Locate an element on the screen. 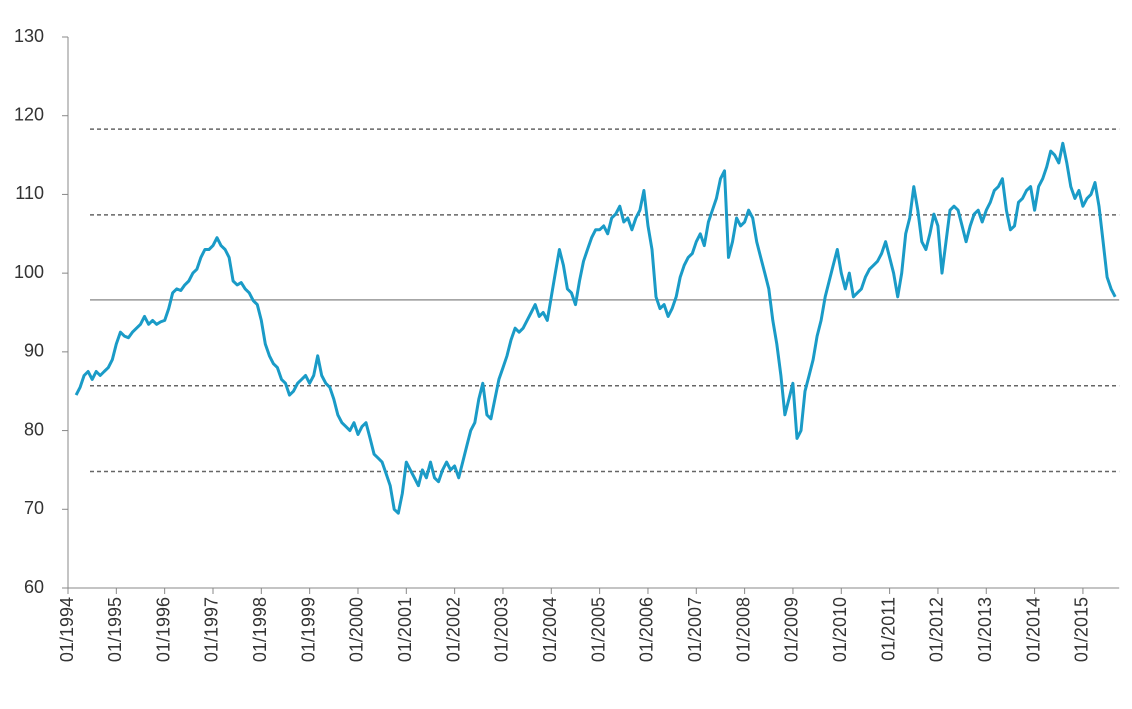 The width and height of the screenshot is (1132, 709). y-tick-label: 130 is located at coordinates (29, 36).